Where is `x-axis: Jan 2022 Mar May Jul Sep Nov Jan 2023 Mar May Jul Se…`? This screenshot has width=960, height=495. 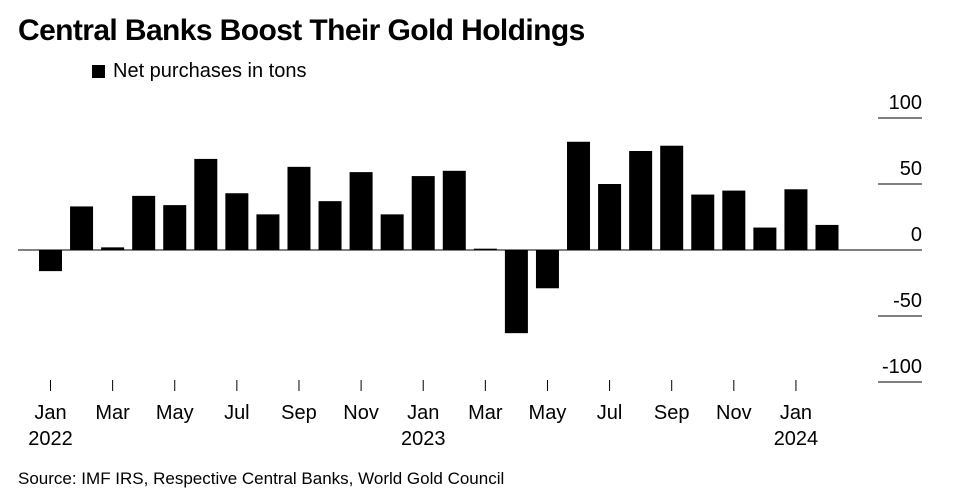 x-axis: Jan 2022 Mar May Jul Sep Nov Jan 2023 Mar May Jul Se… is located at coordinates (423, 415).